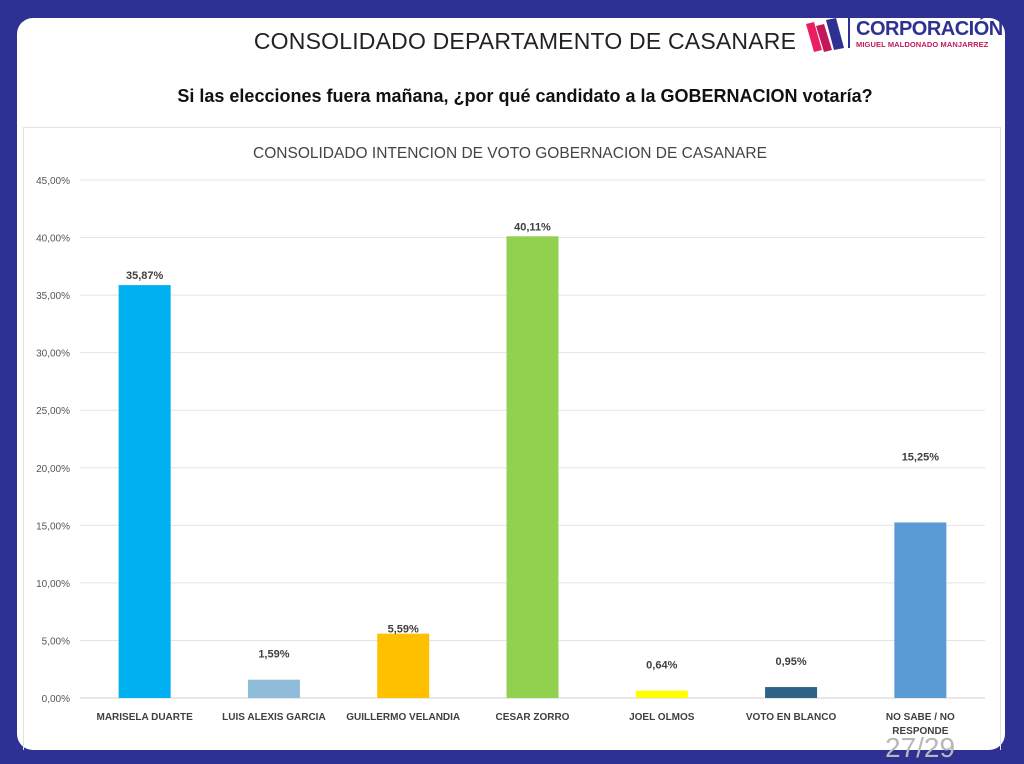  Describe the element at coordinates (56, 641) in the screenshot. I see `y-tick-label: 5,00%` at that location.